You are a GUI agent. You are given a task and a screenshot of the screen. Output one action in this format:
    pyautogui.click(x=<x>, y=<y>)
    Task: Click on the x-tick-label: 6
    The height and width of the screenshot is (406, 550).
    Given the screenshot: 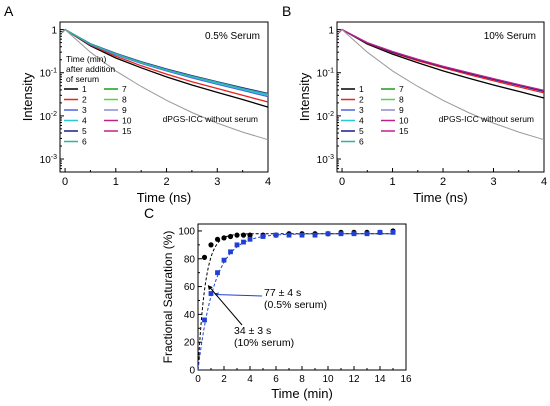 What is the action you would take?
    pyautogui.click(x=276, y=379)
    